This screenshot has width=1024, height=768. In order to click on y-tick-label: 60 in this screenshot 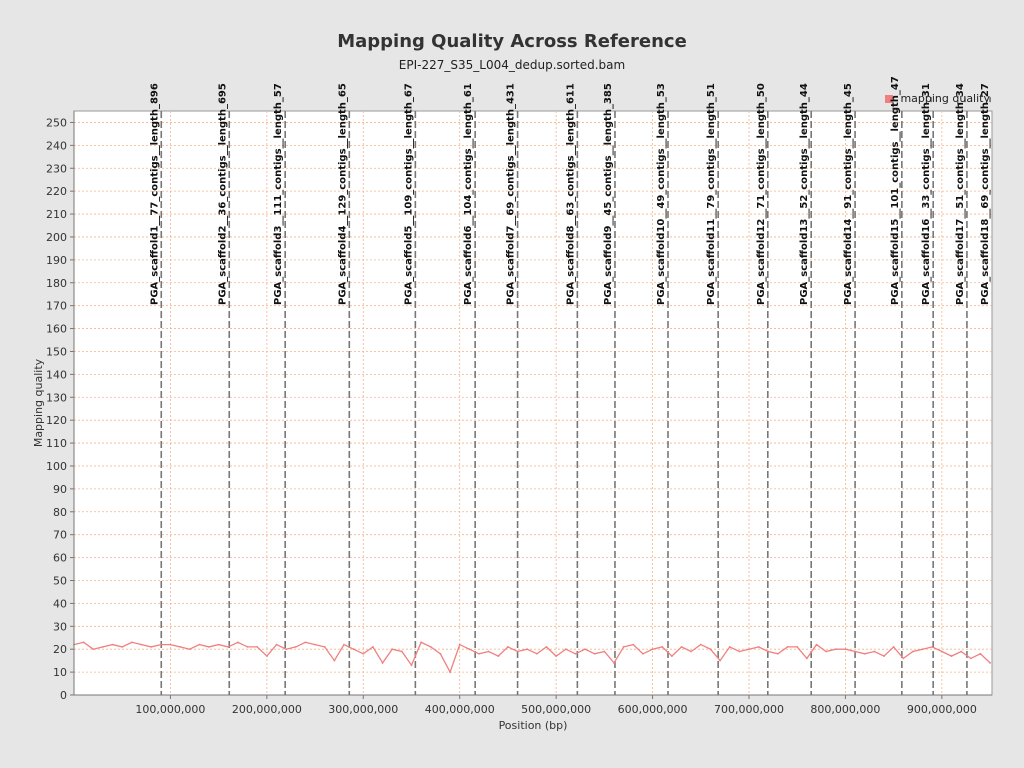, I will do `click(60, 558)`.